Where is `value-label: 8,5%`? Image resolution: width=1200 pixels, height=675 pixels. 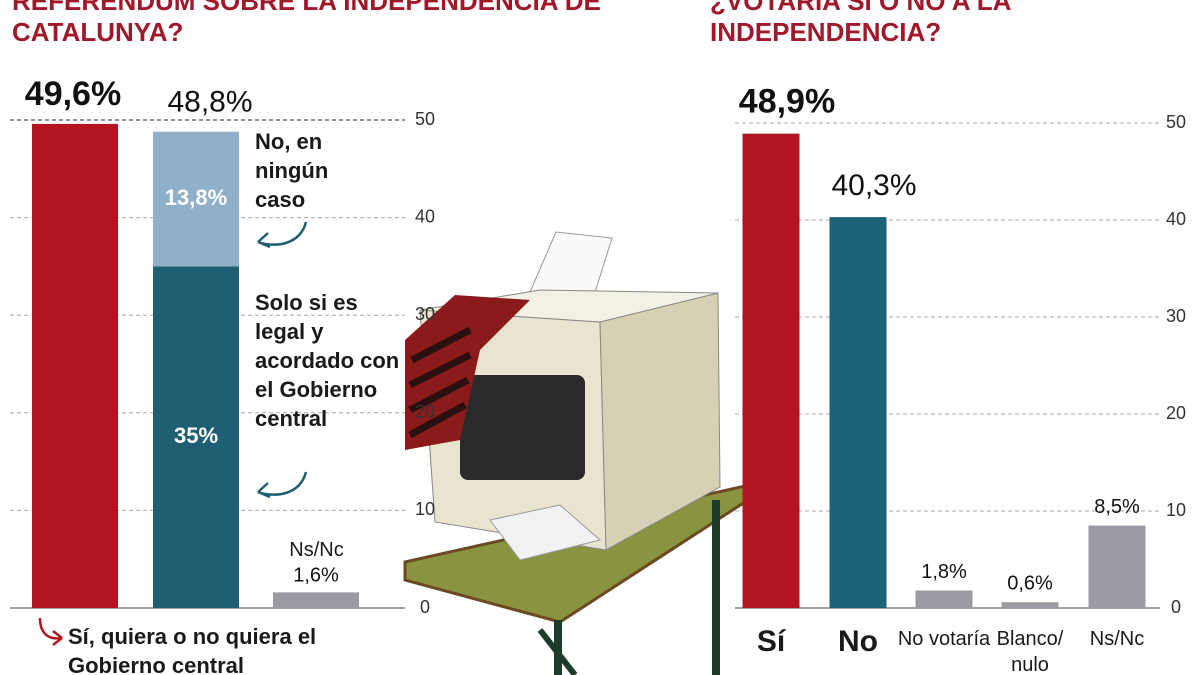 value-label: 8,5% is located at coordinates (1117, 507).